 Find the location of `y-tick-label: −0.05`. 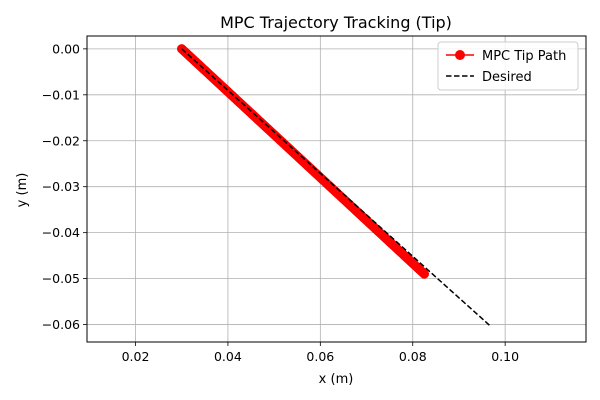

y-tick-label: −0.05 is located at coordinates (61, 278).